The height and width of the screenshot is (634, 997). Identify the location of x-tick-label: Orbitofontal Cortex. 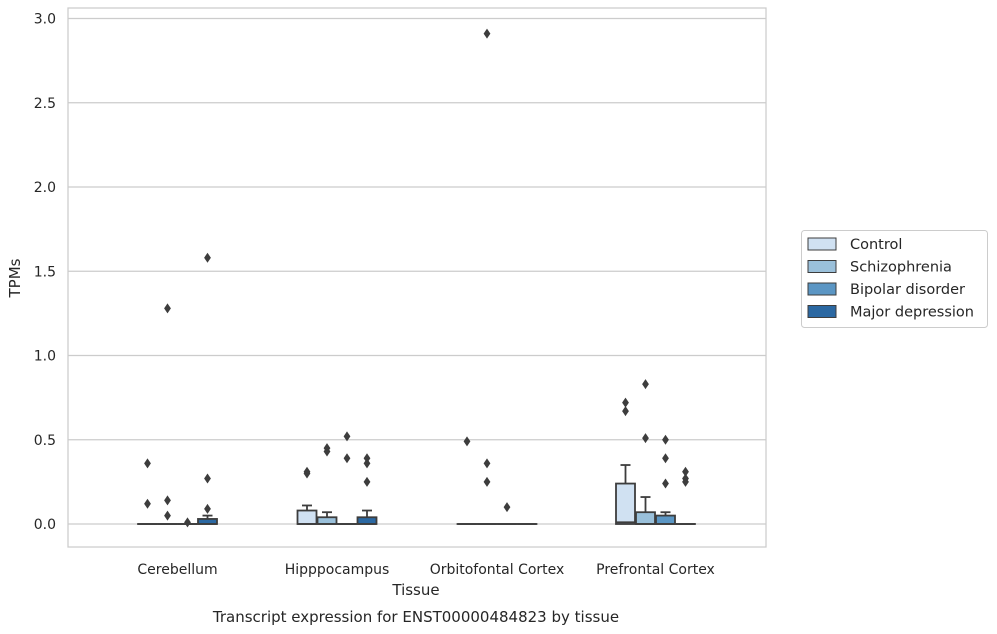
(497, 570).